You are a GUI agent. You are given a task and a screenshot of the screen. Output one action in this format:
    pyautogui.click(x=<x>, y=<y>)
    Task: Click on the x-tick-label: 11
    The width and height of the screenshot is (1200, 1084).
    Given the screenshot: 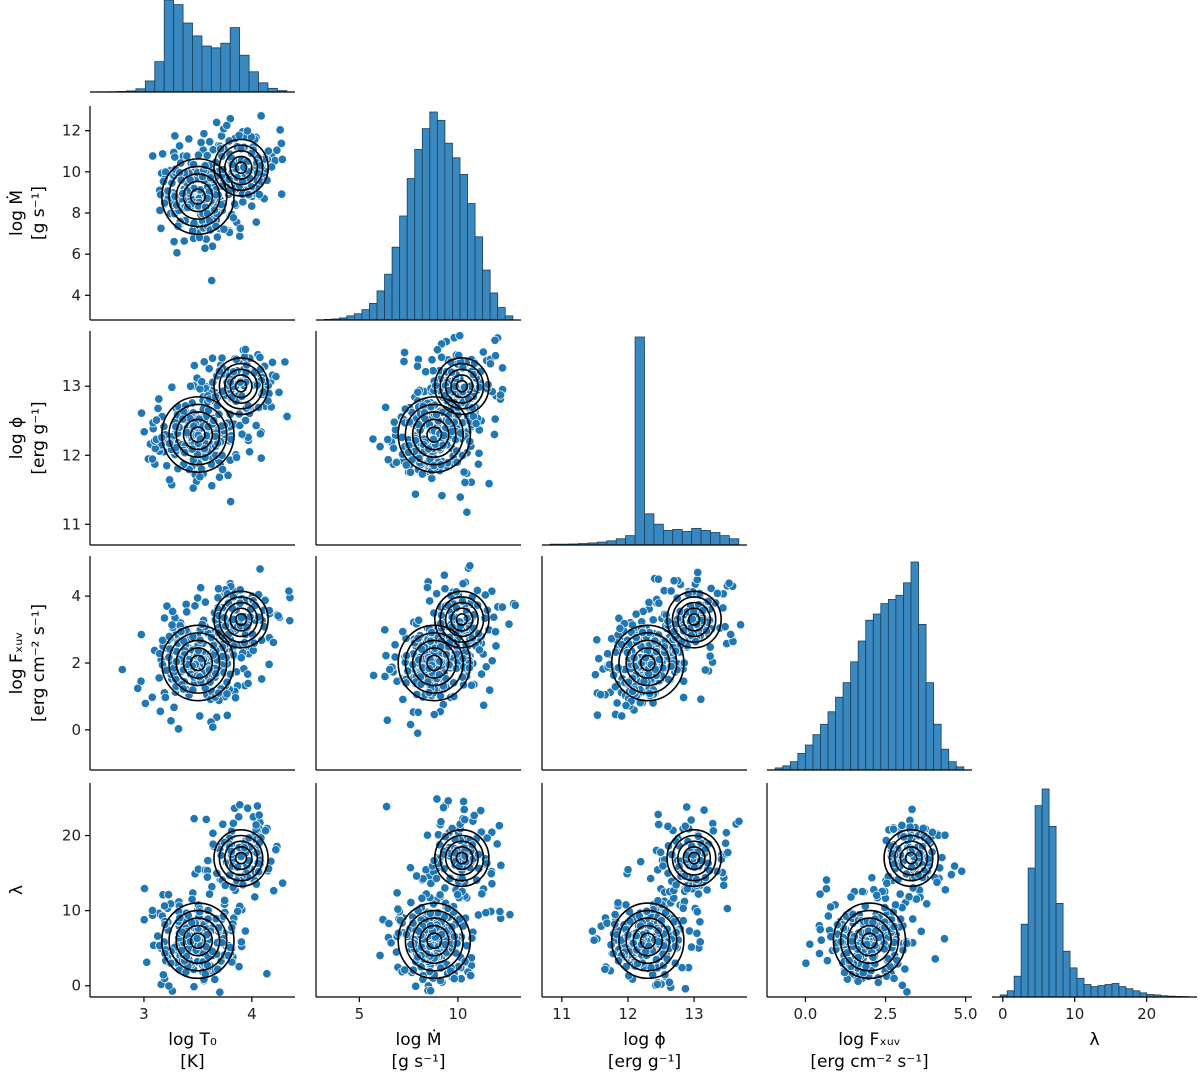 What is the action you would take?
    pyautogui.click(x=561, y=1014)
    